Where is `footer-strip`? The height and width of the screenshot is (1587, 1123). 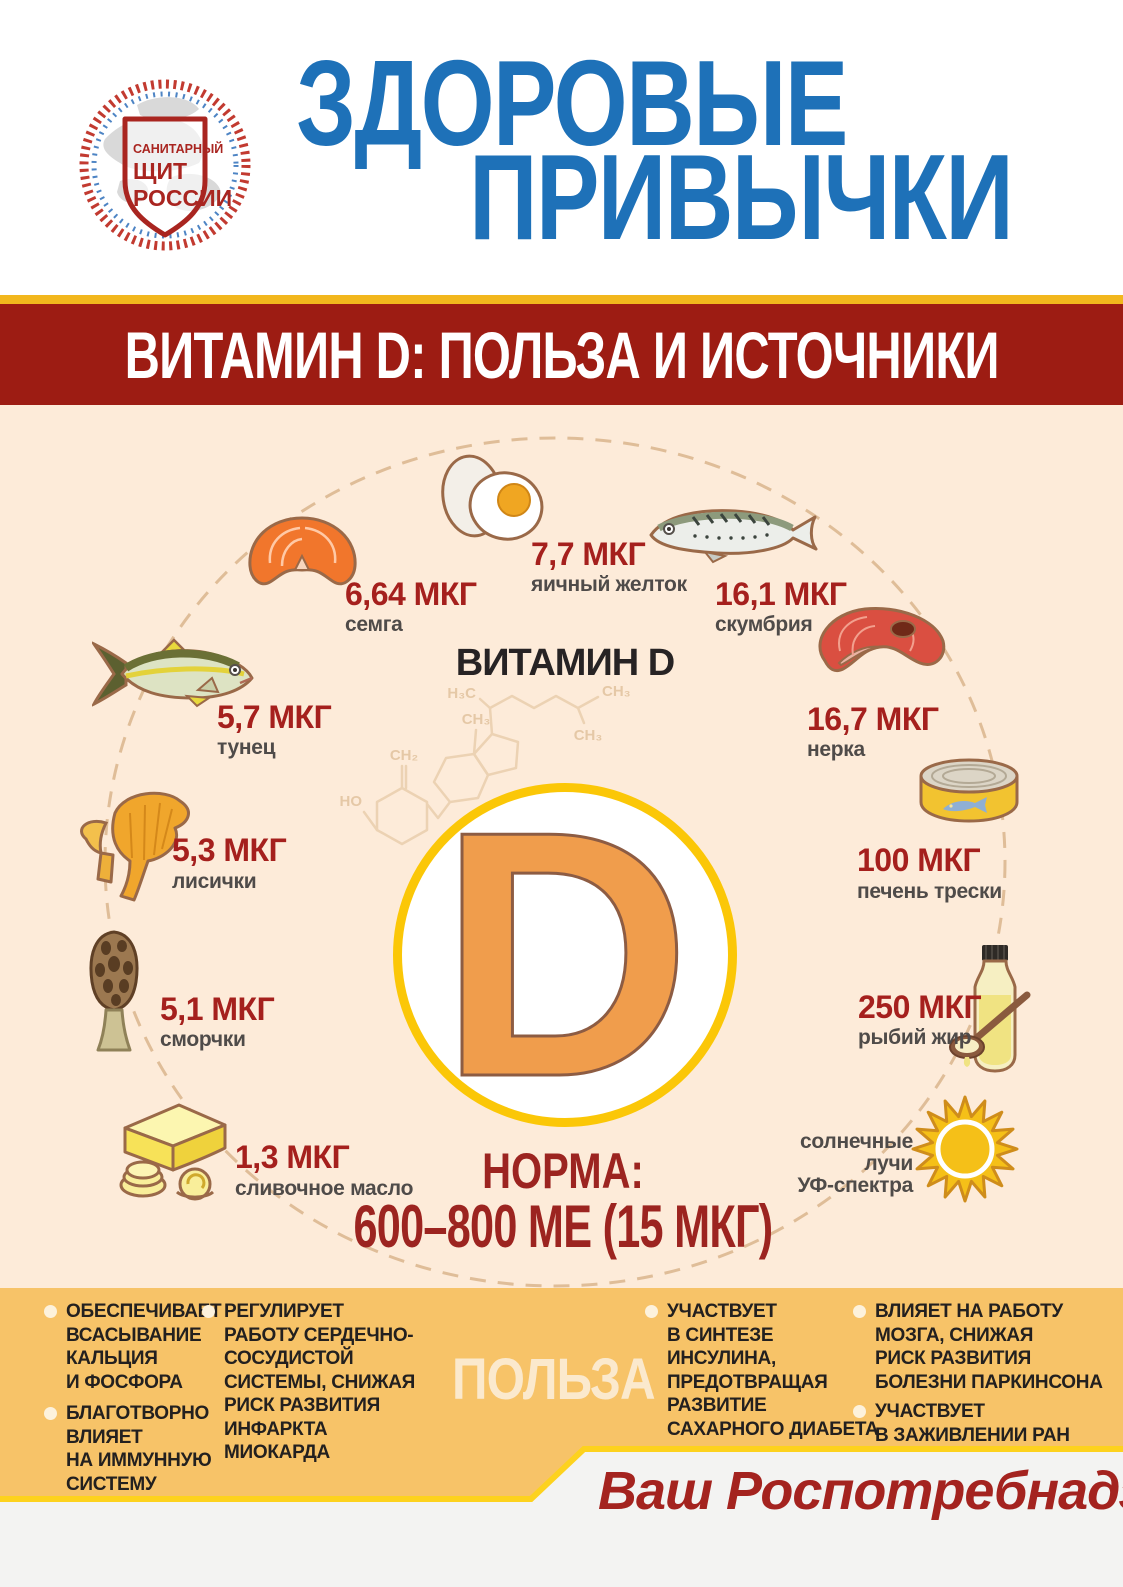 footer-strip is located at coordinates (561, 1544).